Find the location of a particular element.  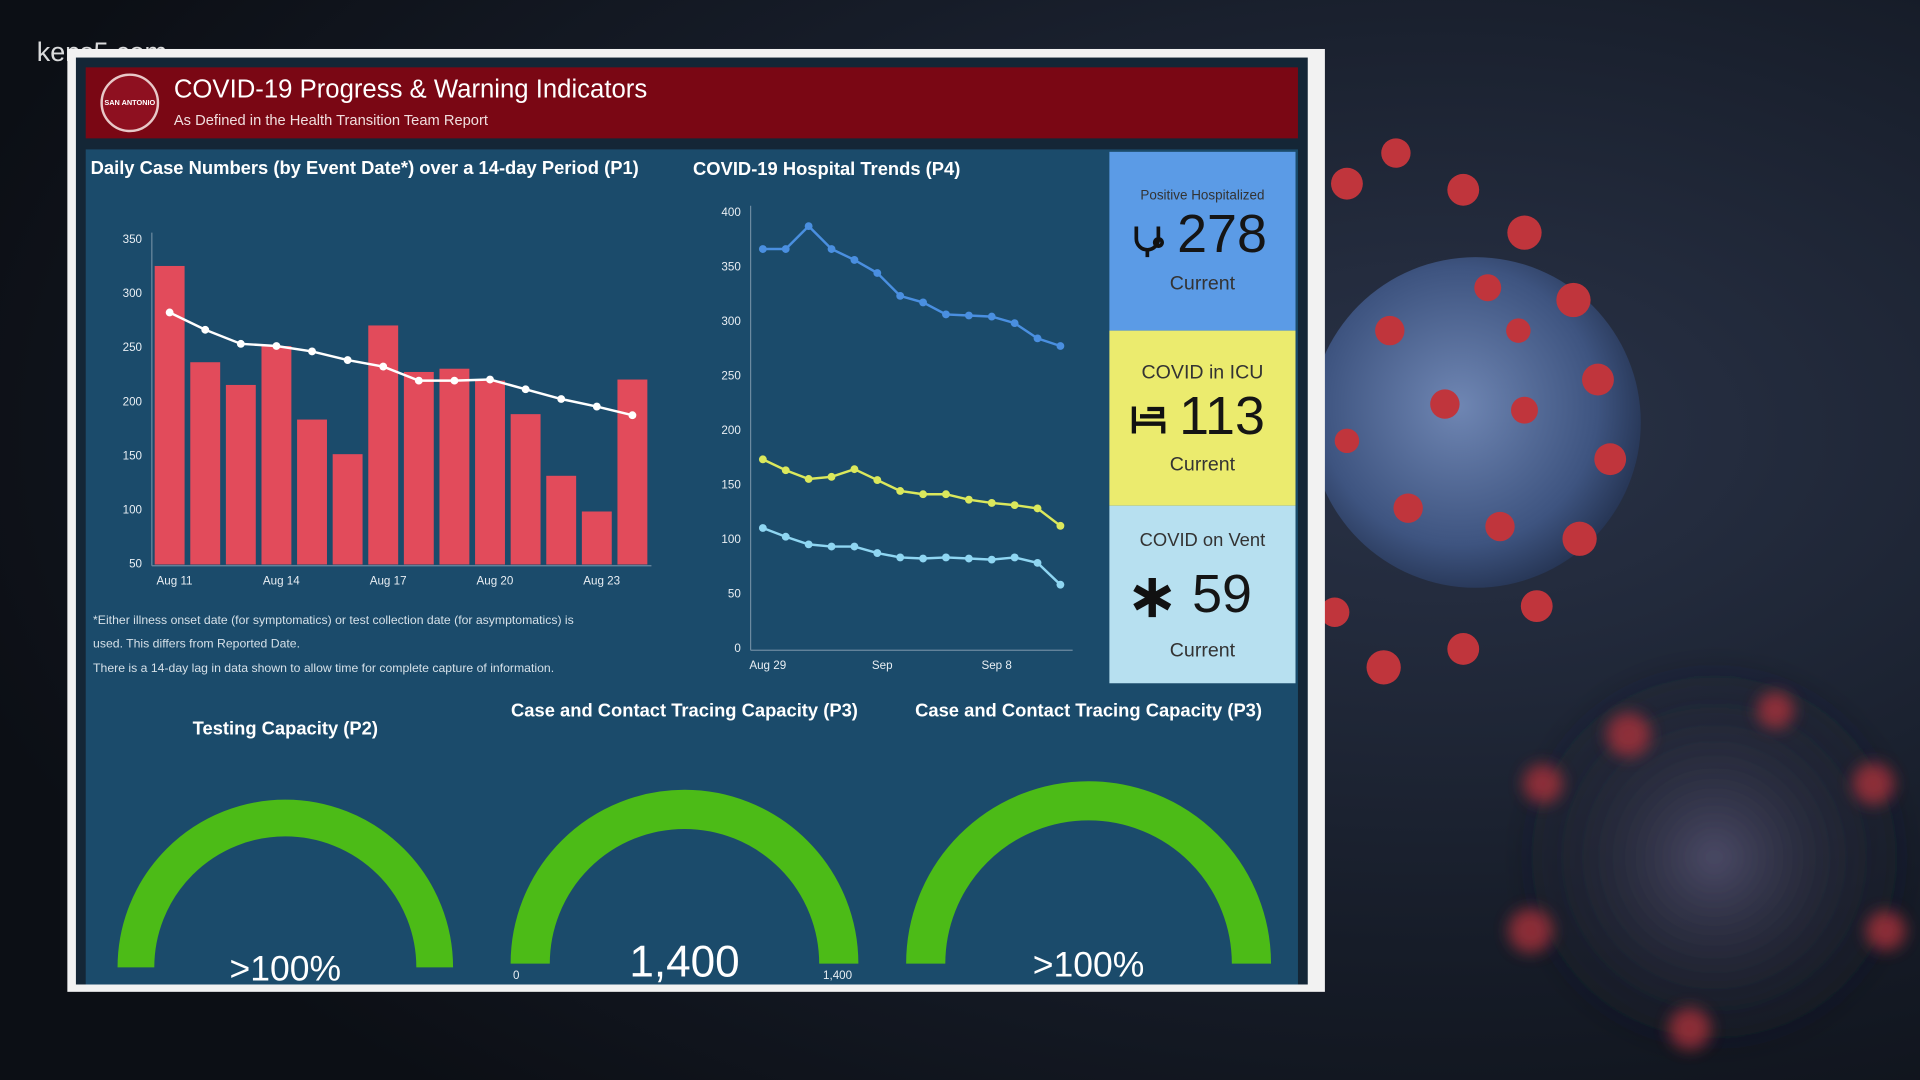

y-tick-label: 50 is located at coordinates (734, 594).